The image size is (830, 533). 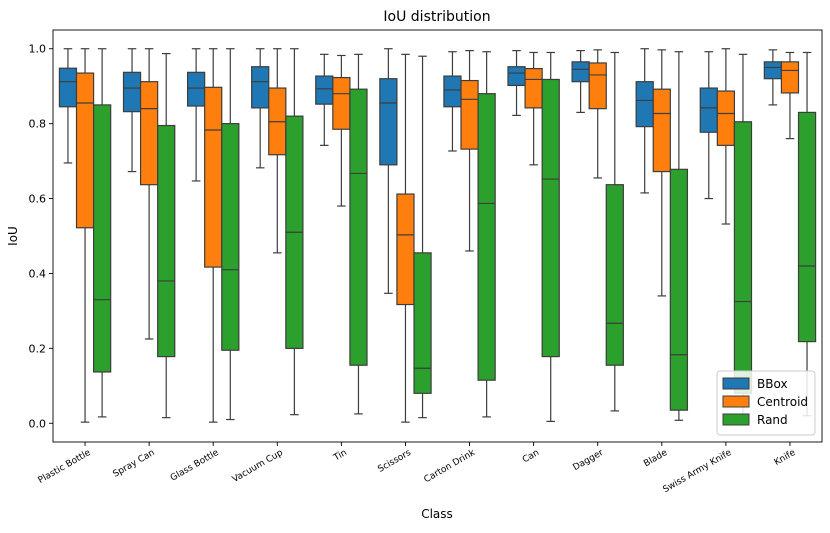 What do you see at coordinates (772, 384) in the screenshot?
I see `legend-label-bbox: BBox` at bounding box center [772, 384].